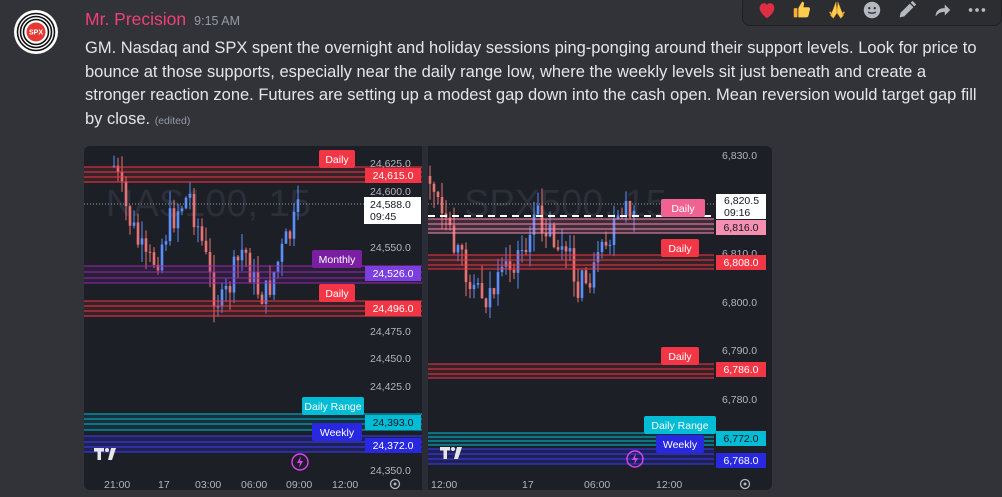  What do you see at coordinates (337, 433) in the screenshot?
I see `left-tag-4: Weekly` at bounding box center [337, 433].